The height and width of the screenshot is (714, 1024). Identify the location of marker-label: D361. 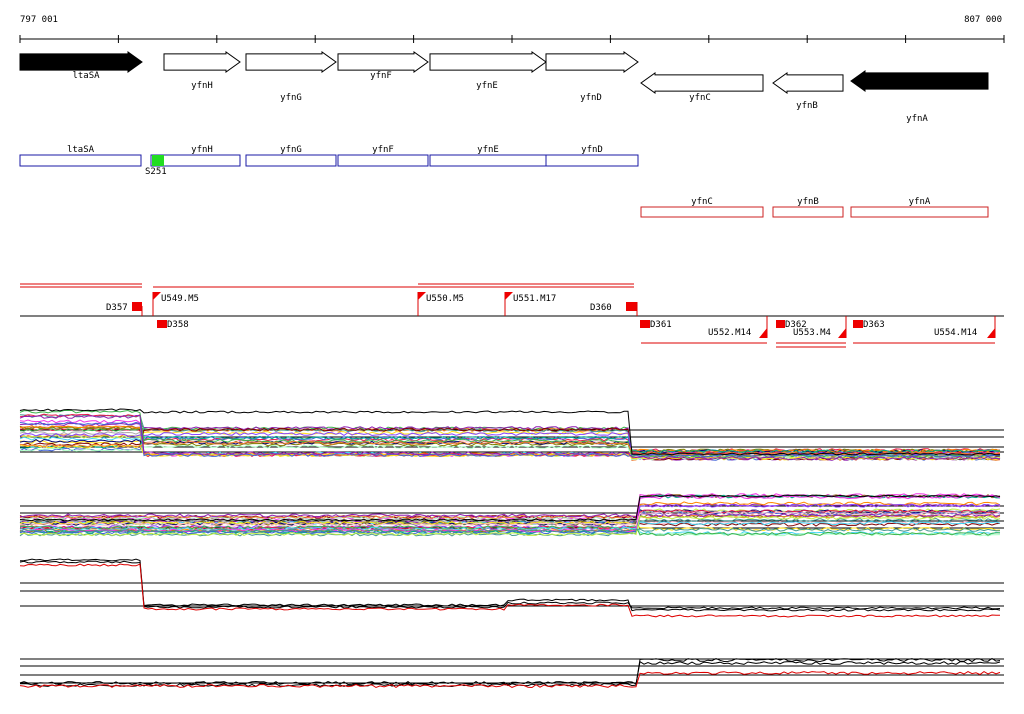
(661, 325).